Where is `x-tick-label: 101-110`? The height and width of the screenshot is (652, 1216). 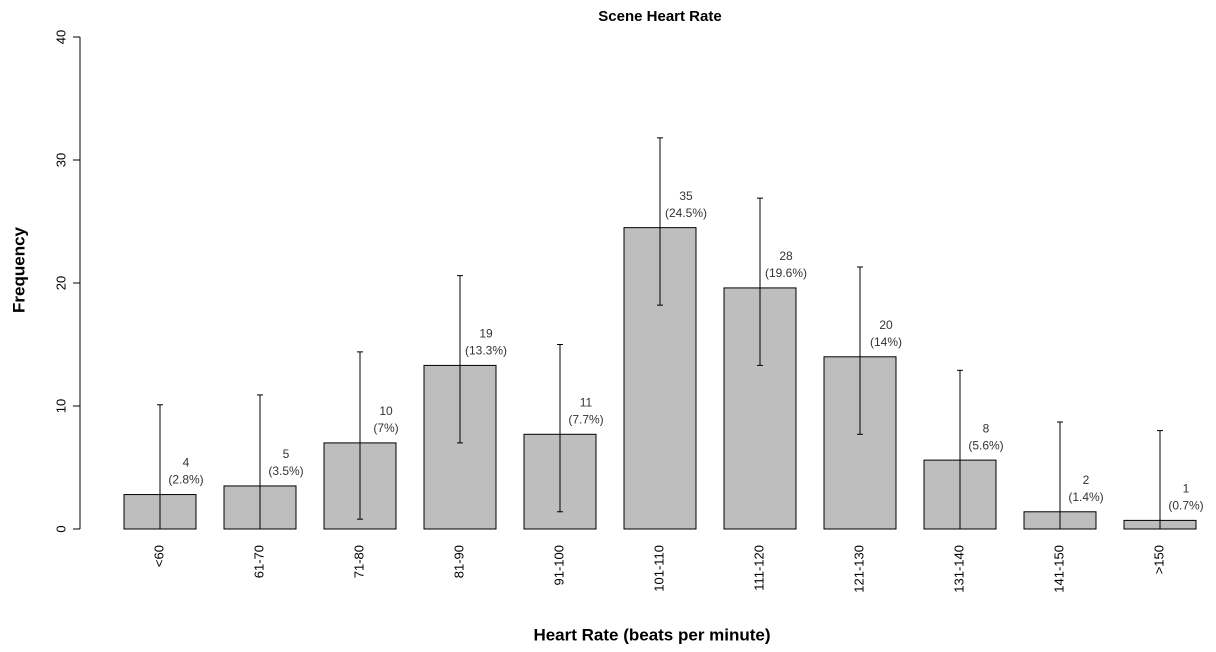
x-tick-label: 101-110 is located at coordinates (658, 568).